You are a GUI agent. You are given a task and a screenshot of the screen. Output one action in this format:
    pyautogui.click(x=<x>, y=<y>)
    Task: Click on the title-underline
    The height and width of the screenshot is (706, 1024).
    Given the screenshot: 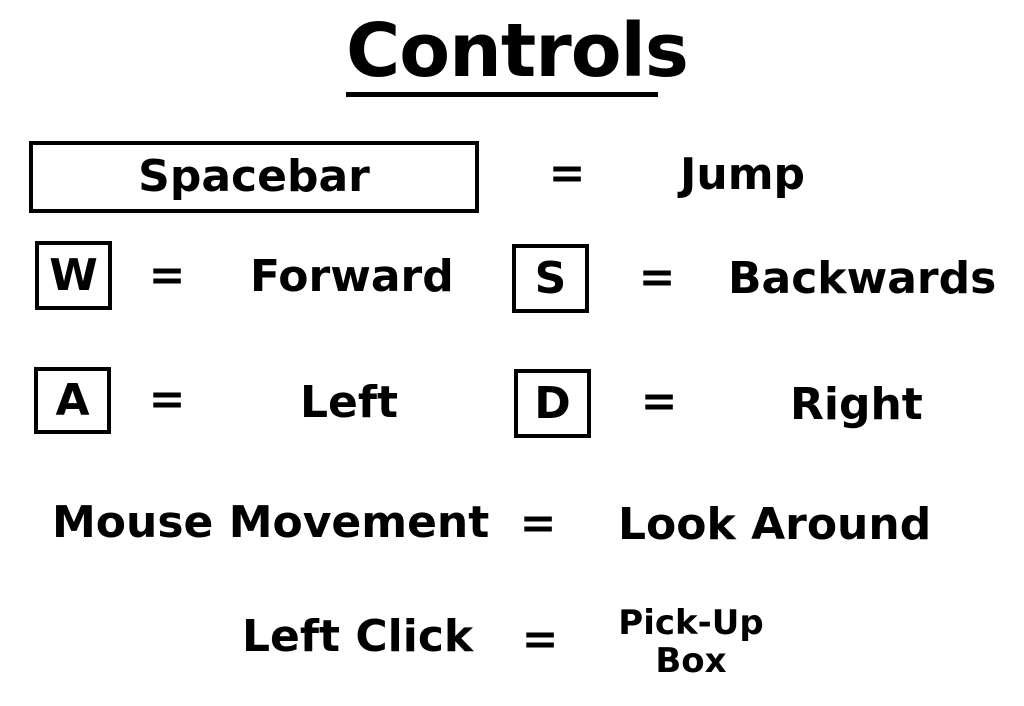 What is the action you would take?
    pyautogui.click(x=502, y=94)
    